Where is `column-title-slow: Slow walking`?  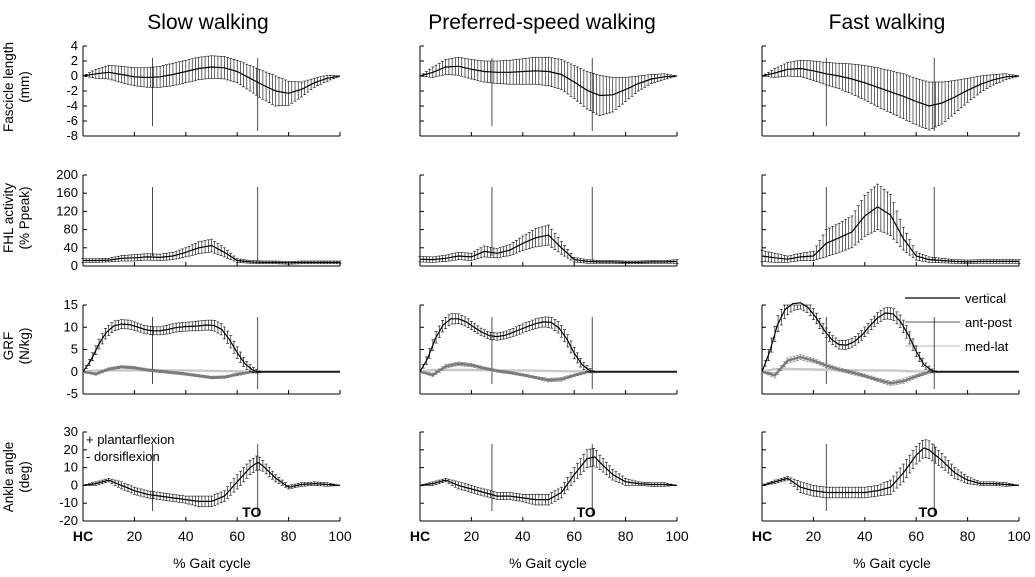 column-title-slow: Slow walking is located at coordinates (207, 22).